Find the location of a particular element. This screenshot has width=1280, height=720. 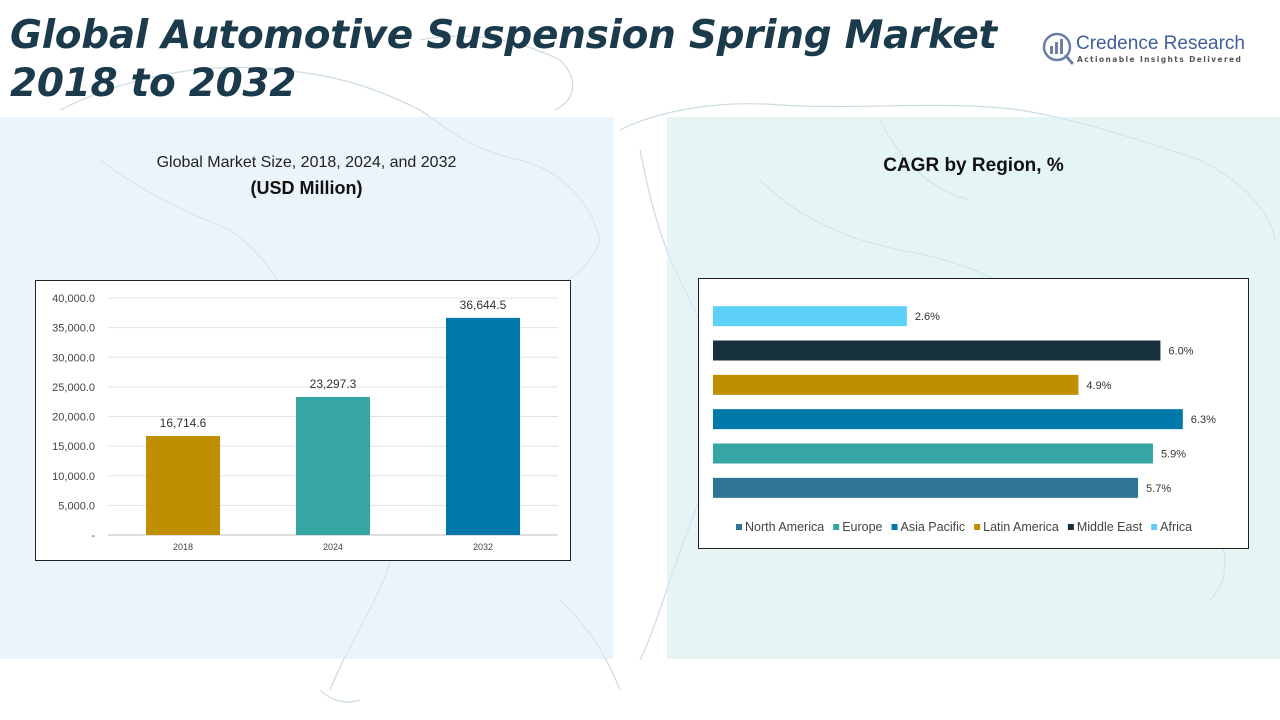

x-tick-label: 2024 is located at coordinates (333, 547).